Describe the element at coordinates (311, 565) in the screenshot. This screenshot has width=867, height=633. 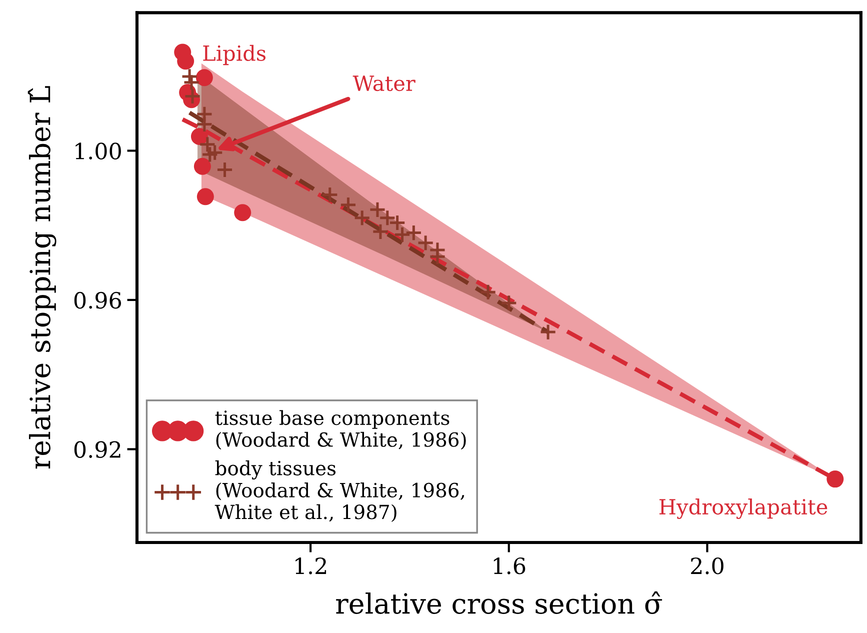
I see `x-tick-label: 1.2` at that location.